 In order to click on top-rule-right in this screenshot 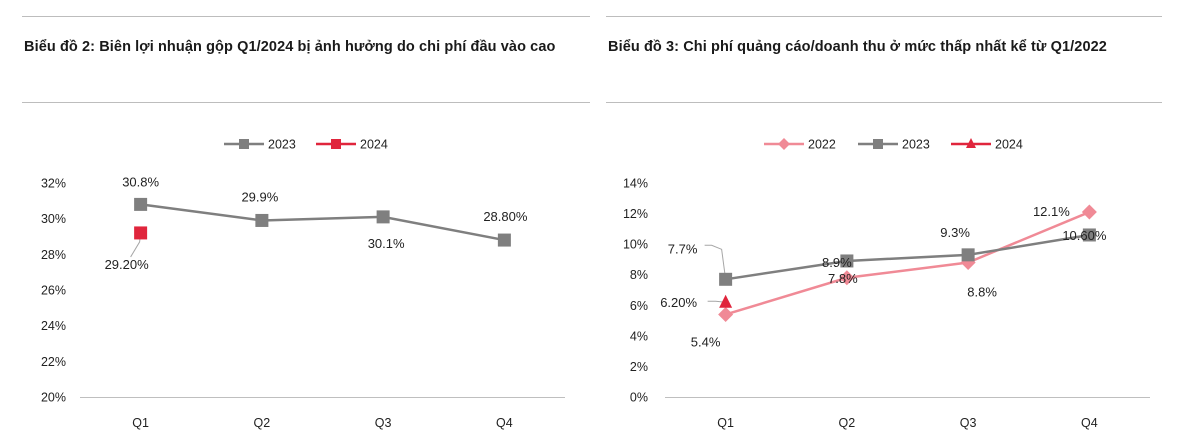, I will do `click(884, 16)`.